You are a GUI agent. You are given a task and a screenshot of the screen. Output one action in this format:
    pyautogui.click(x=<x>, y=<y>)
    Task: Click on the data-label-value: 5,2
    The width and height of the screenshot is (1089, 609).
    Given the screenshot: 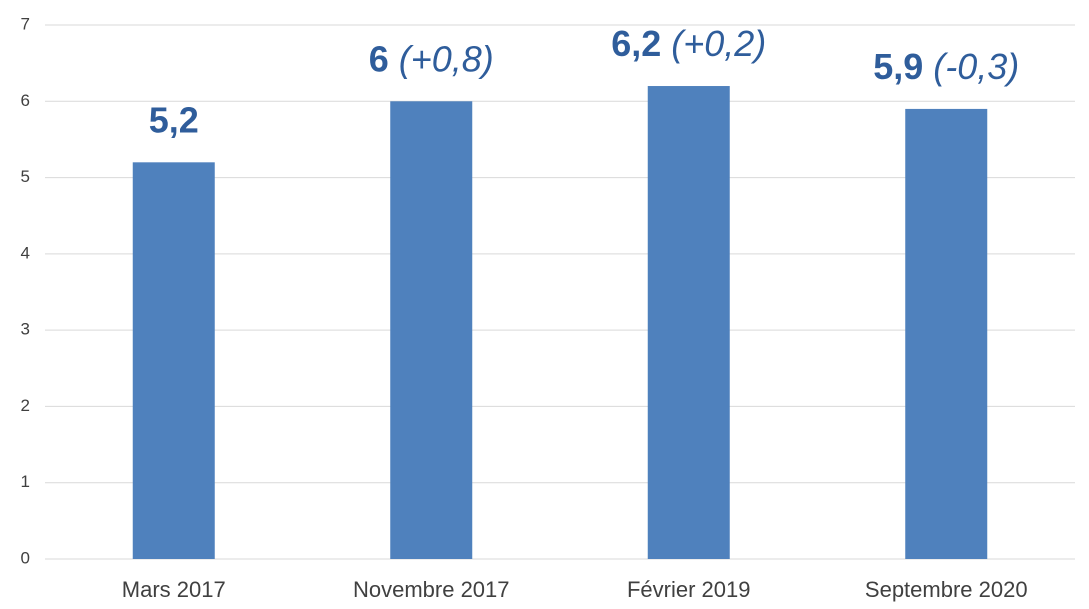 What is the action you would take?
    pyautogui.click(x=174, y=119)
    